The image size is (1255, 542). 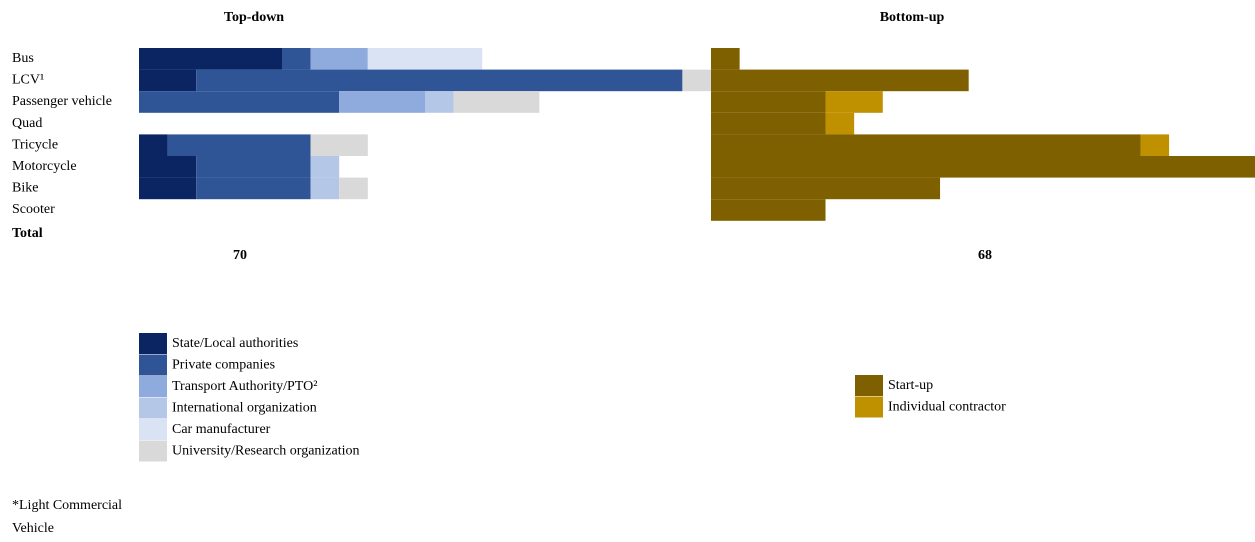 What do you see at coordinates (947, 407) in the screenshot?
I see `legend-label: Individual contractor` at bounding box center [947, 407].